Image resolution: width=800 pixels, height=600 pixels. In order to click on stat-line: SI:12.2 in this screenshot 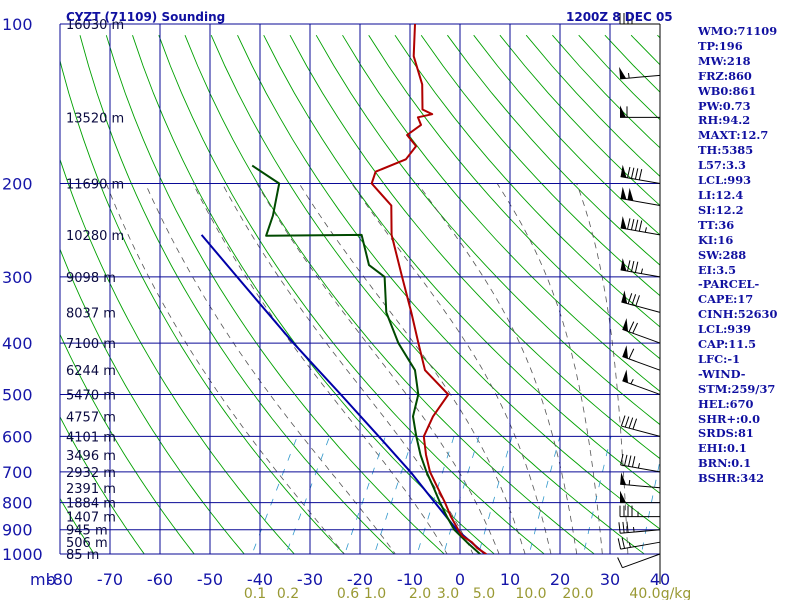, I will do `click(721, 209)`.